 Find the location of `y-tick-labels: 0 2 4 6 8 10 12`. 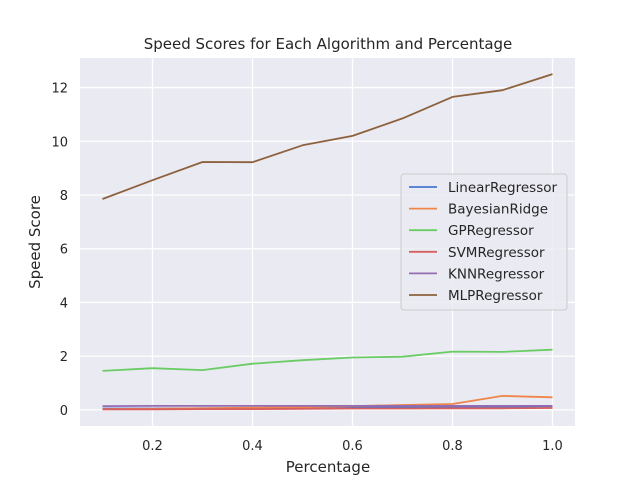

y-tick-labels: 0 2 4 6 8 10 12 is located at coordinates (59, 250).